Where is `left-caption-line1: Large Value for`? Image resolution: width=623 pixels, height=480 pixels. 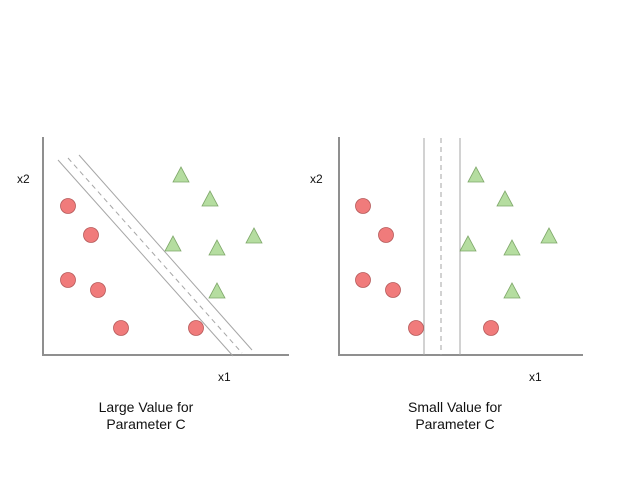 left-caption-line1: Large Value for is located at coordinates (146, 407).